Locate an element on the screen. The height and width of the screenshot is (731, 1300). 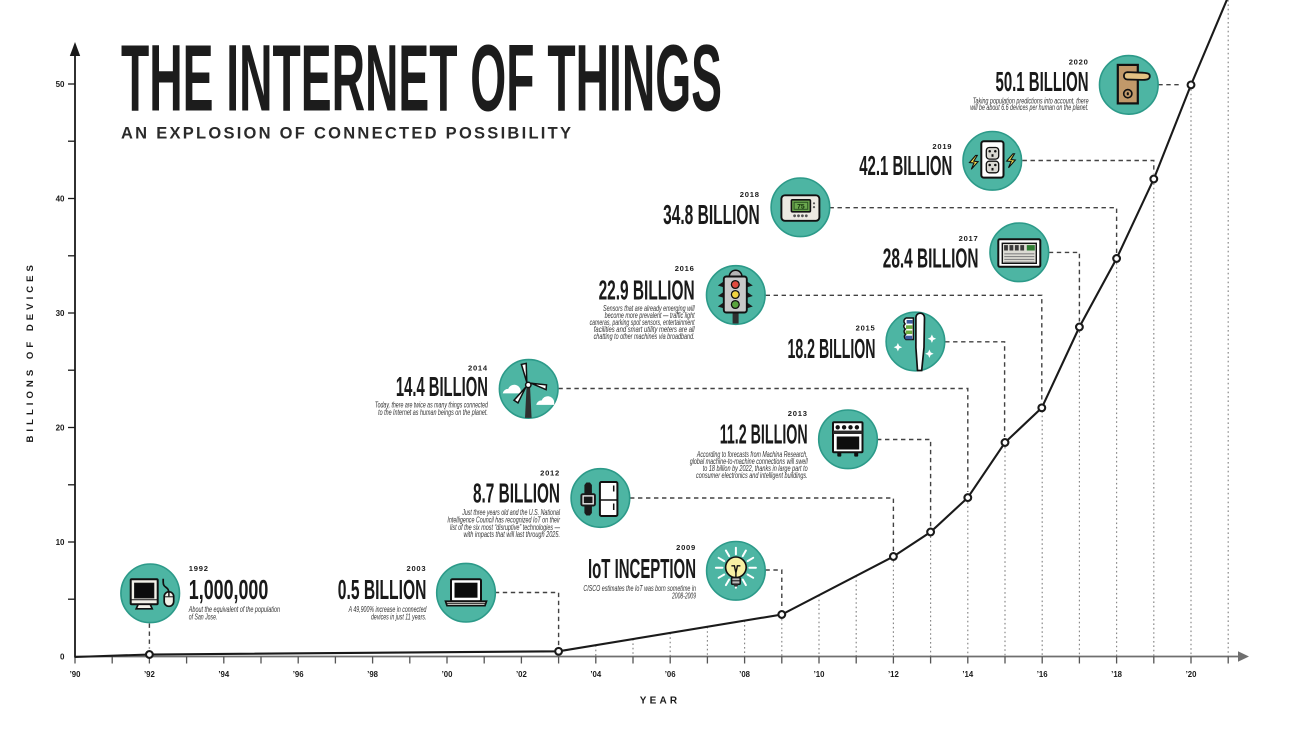
svg-text: 28.4 BILLION is located at coordinates (931, 257).